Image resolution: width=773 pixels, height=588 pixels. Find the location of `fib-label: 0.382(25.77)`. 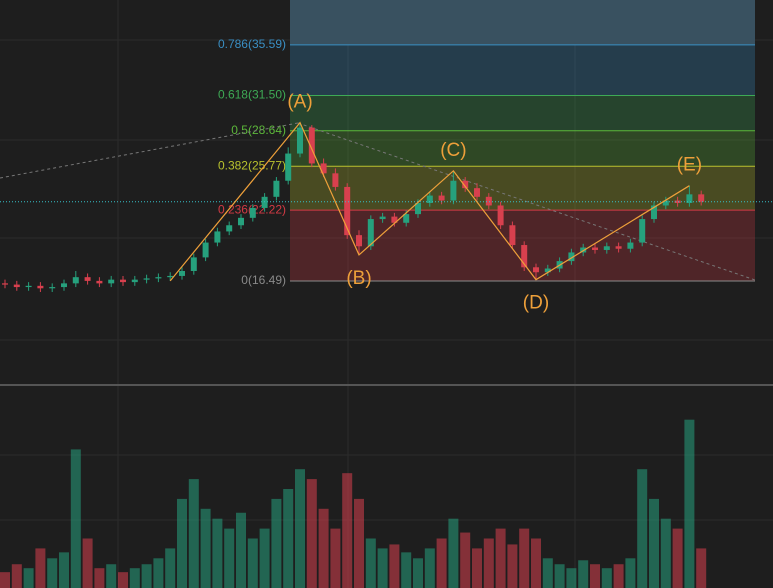

fib-label: 0.382(25.77) is located at coordinates (252, 165).